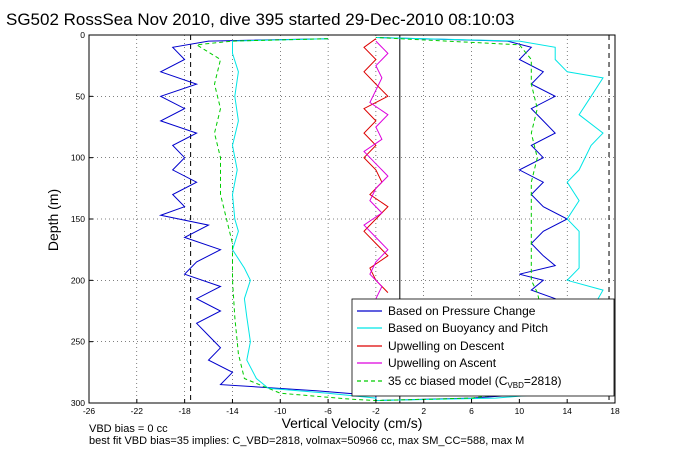 The height and width of the screenshot is (454, 681). I want to click on legend-label-ascent: Upwelling on Ascent, so click(442, 363).